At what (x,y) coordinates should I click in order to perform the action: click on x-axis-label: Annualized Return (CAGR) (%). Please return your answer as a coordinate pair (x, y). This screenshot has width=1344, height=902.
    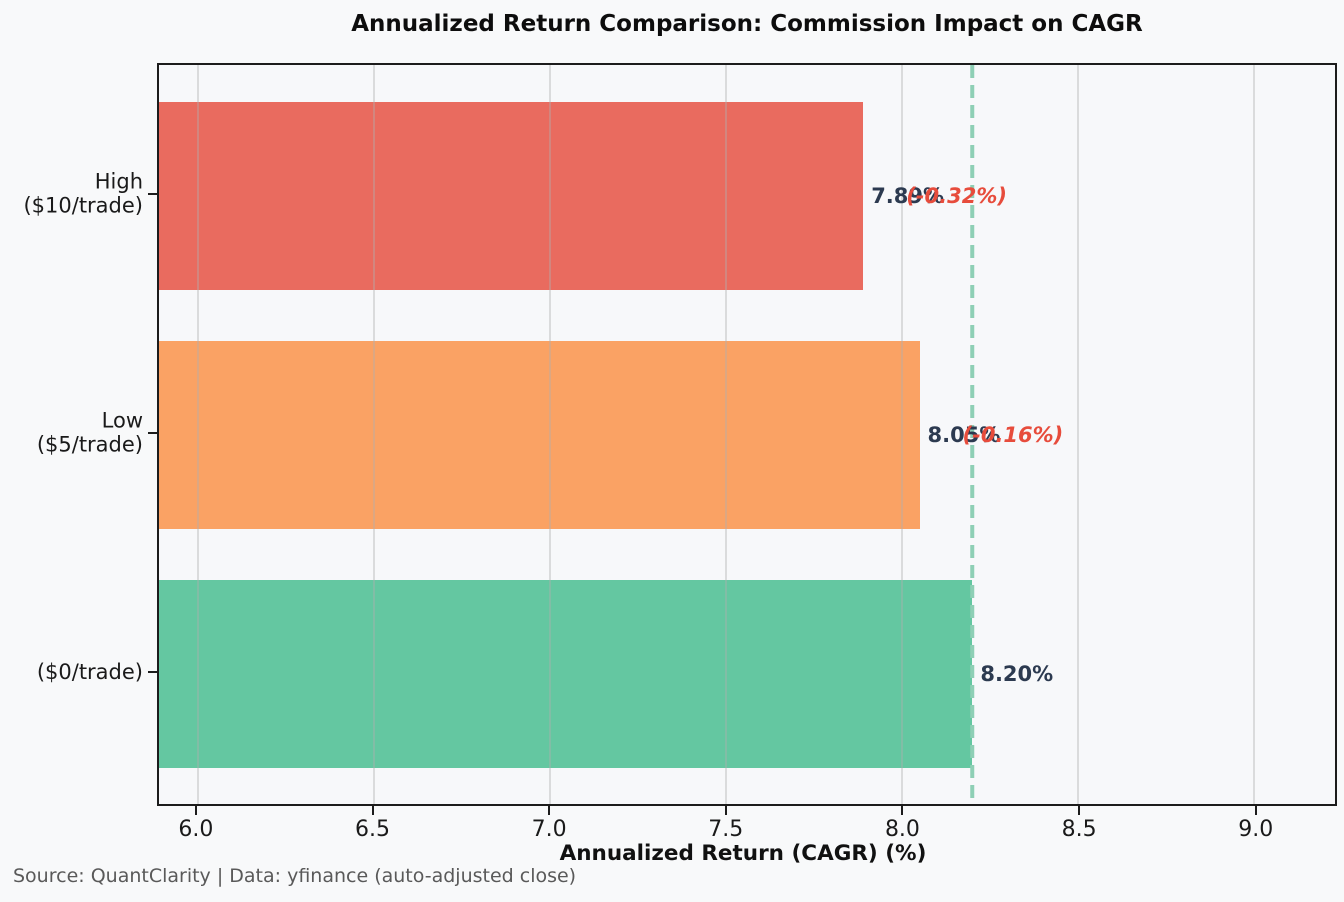
    Looking at the image, I should click on (743, 853).